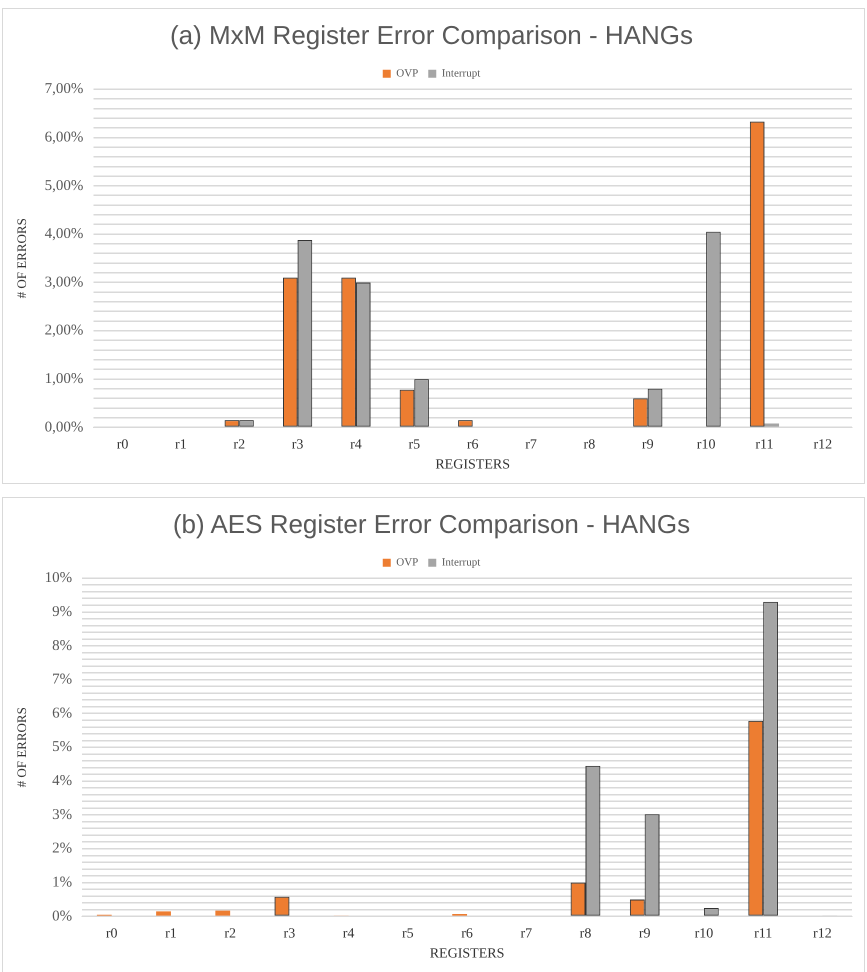 The height and width of the screenshot is (972, 867). What do you see at coordinates (431, 523) in the screenshot?
I see `chart-title: (b) AES Register Error Comparison - HANGs` at bounding box center [431, 523].